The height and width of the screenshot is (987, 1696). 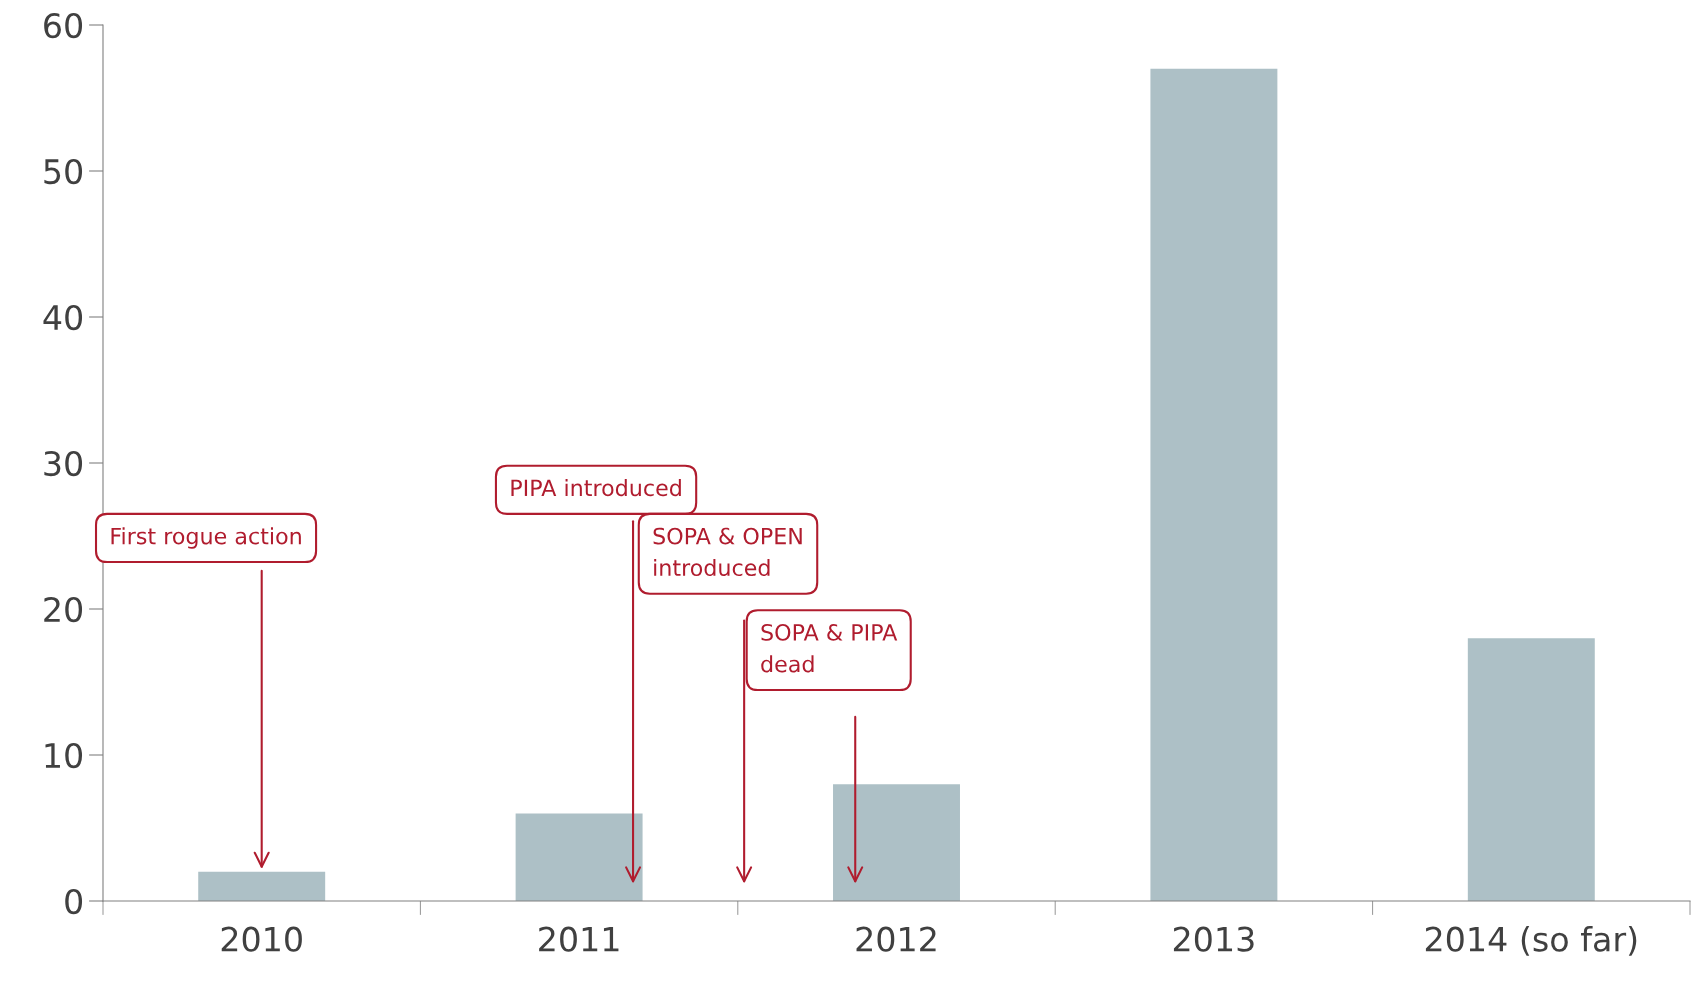 What do you see at coordinates (63, 463) in the screenshot?
I see `y-tick-label: 30` at bounding box center [63, 463].